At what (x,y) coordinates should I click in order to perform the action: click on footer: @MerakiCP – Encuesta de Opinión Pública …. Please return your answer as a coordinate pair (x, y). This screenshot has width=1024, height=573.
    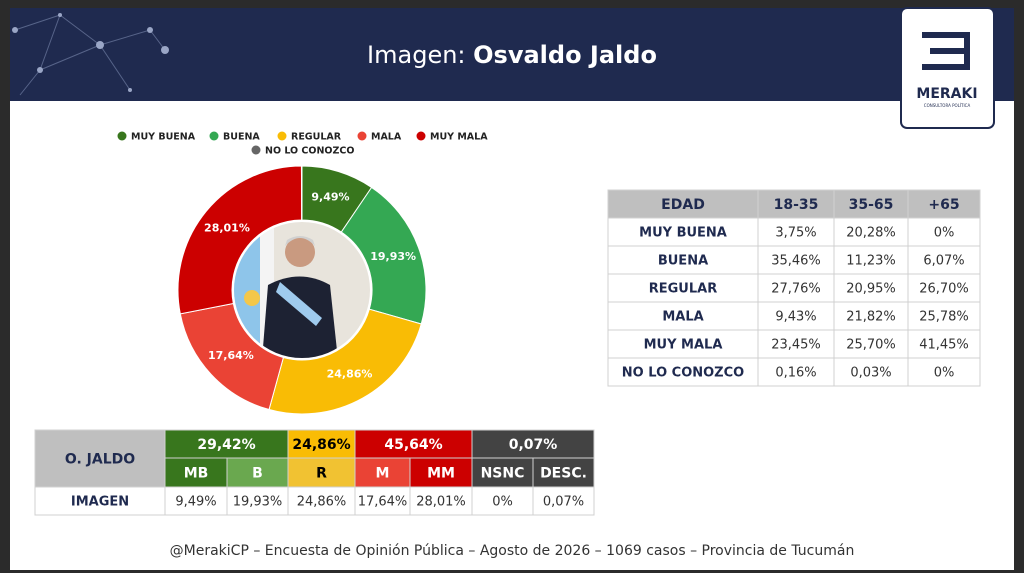
    Looking at the image, I should click on (512, 551).